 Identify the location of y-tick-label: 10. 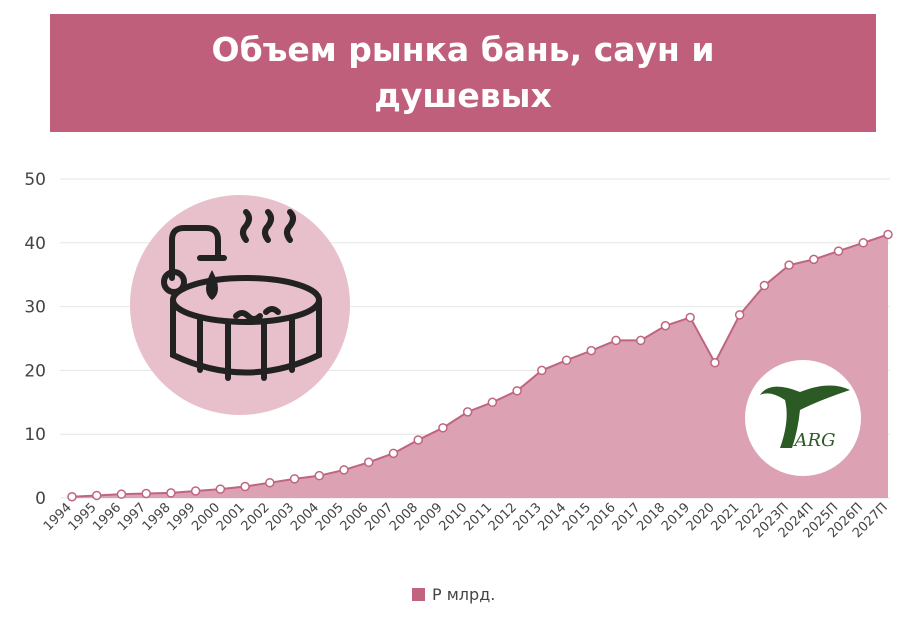
(35, 435).